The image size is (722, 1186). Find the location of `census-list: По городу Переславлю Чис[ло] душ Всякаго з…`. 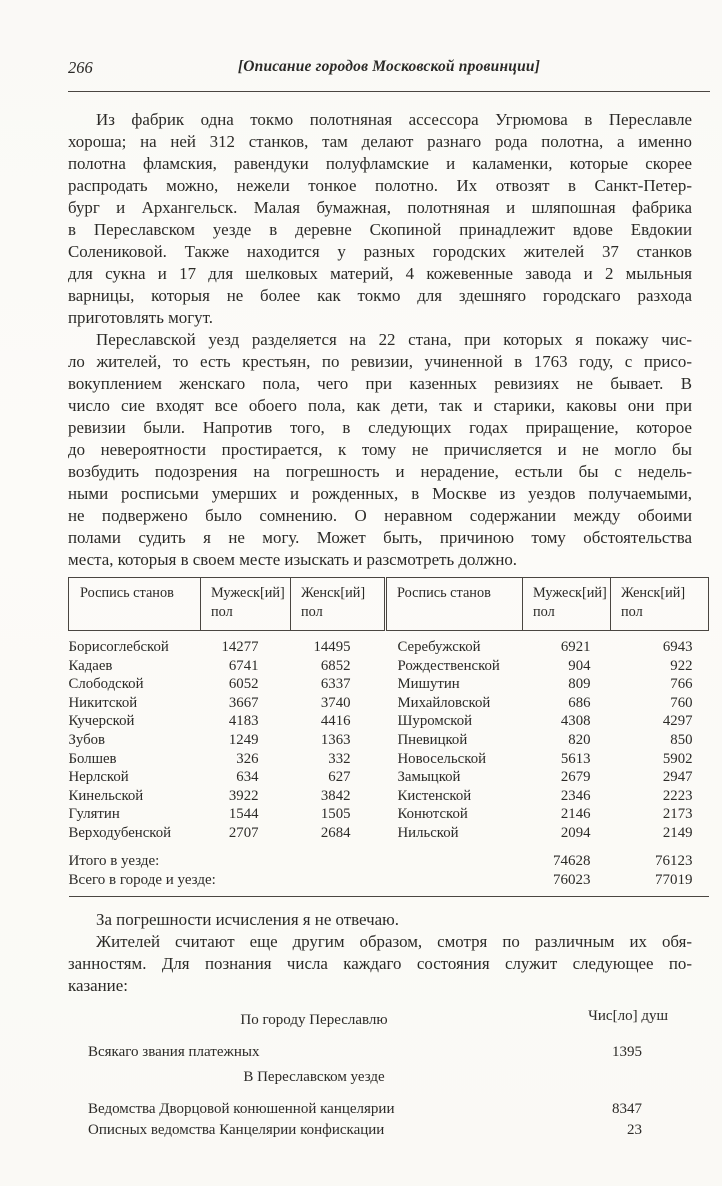

census-list: По городу Переславлю Чис[ло] душ Всякаго з… is located at coordinates (368, 1073).